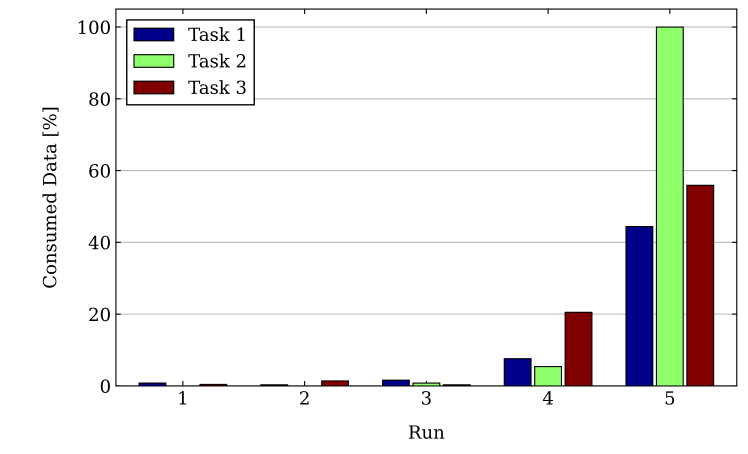  What do you see at coordinates (99, 315) in the screenshot?
I see `y-tick-label: 20` at bounding box center [99, 315].